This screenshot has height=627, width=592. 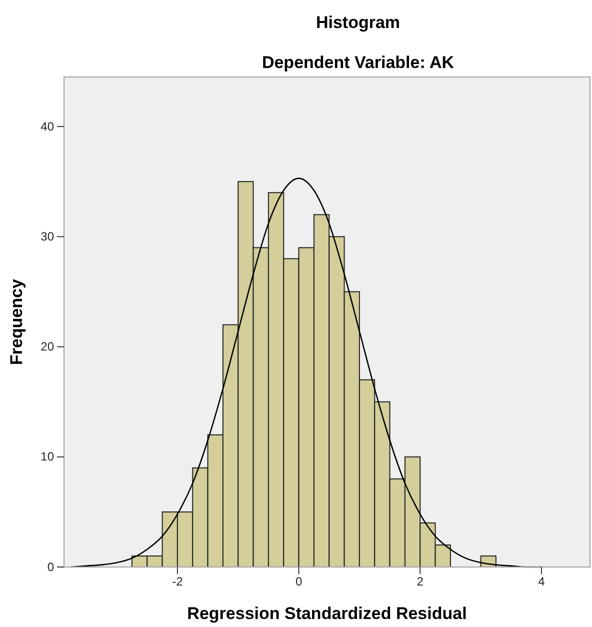 I want to click on y-tick-label: 30, so click(x=47, y=237).